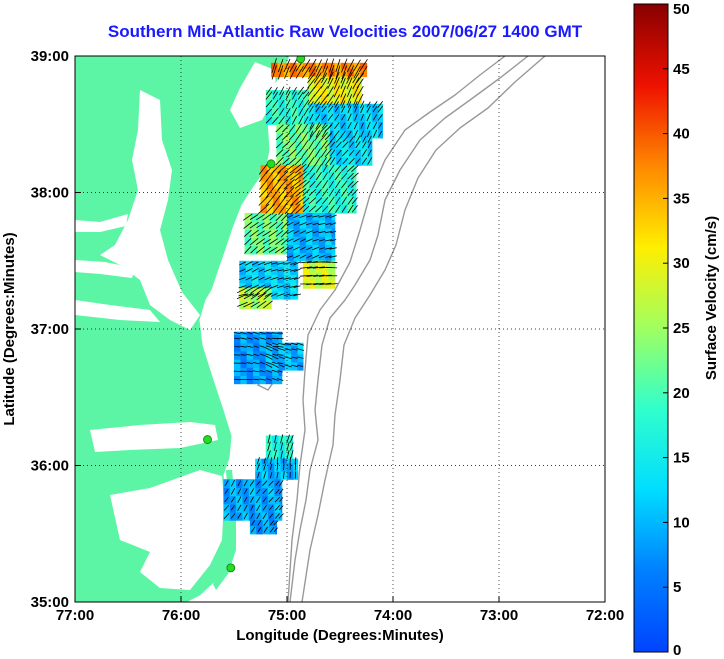 The image size is (724, 659). I want to click on colorbar-tick-label: 50, so click(681, 9).